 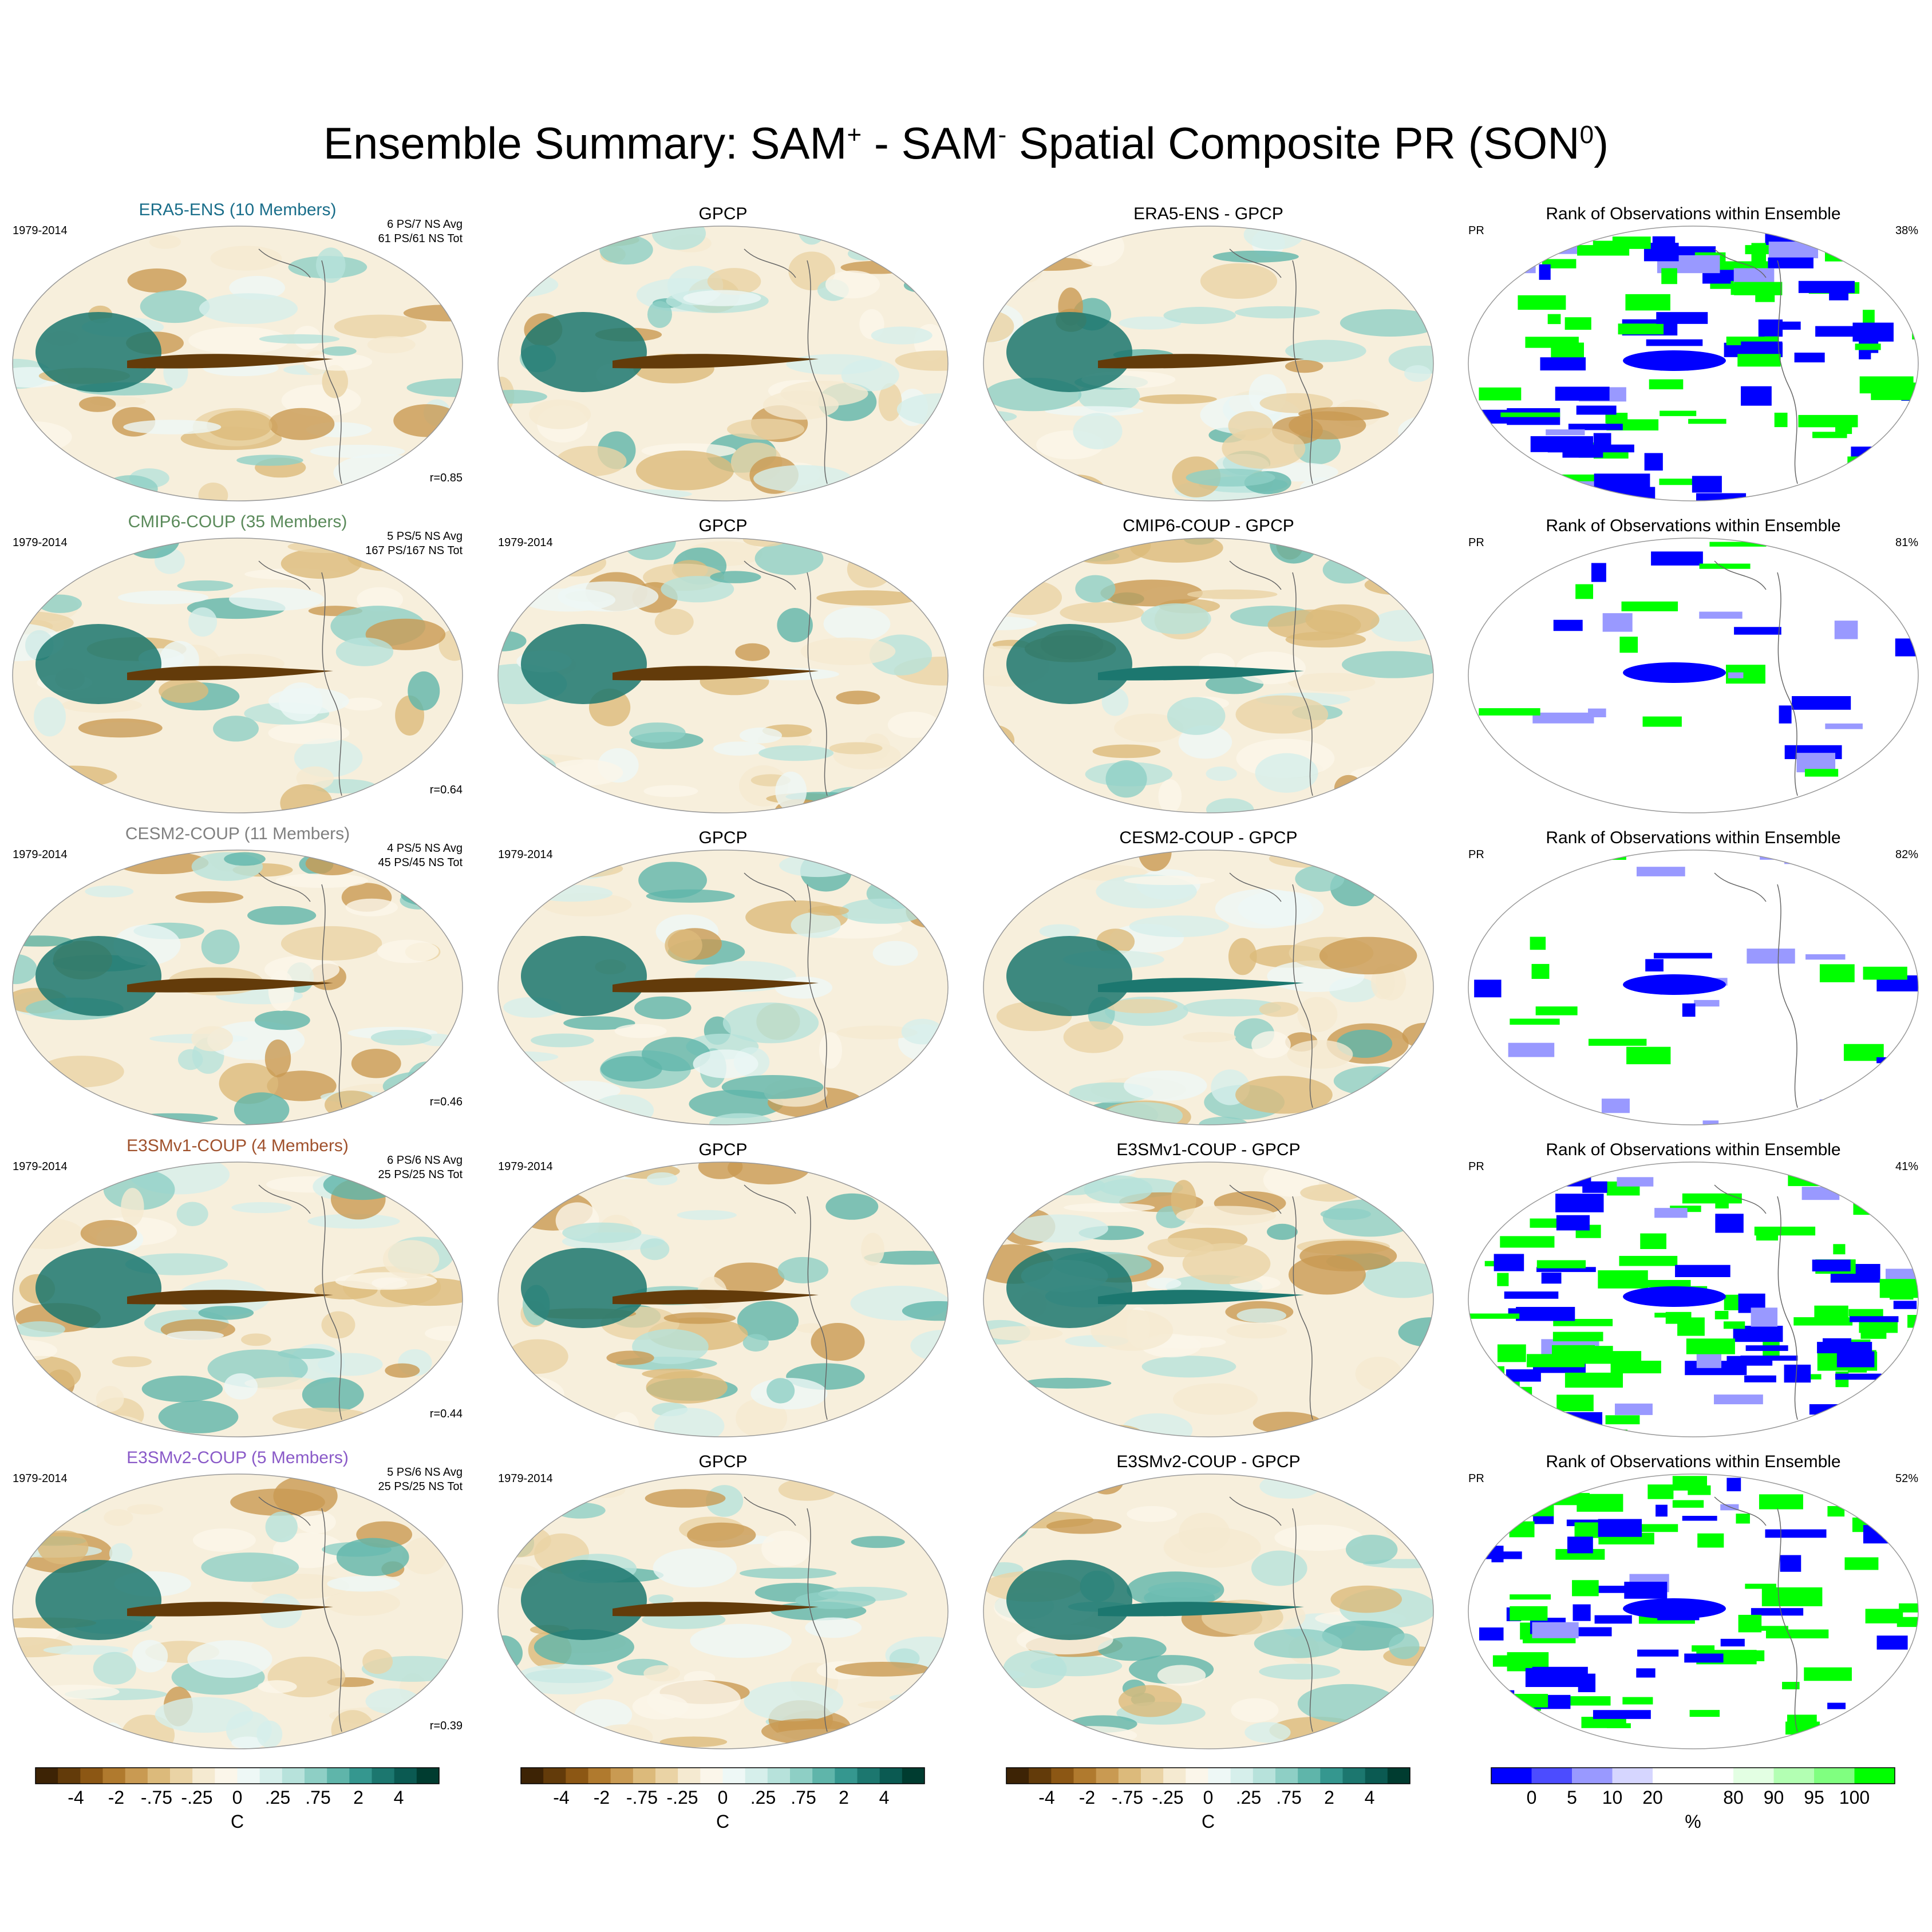 I want to click on stats-avg: 5 PS/6 NS Avg, so click(x=425, y=1472).